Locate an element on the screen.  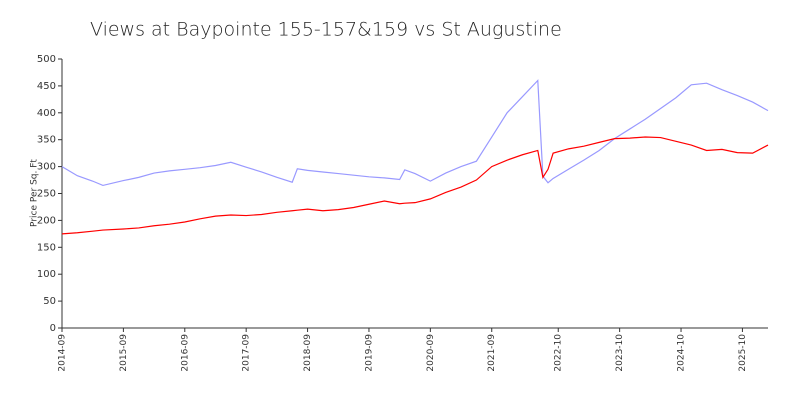
x-tick-label: 2017-09 is located at coordinates (247, 353).